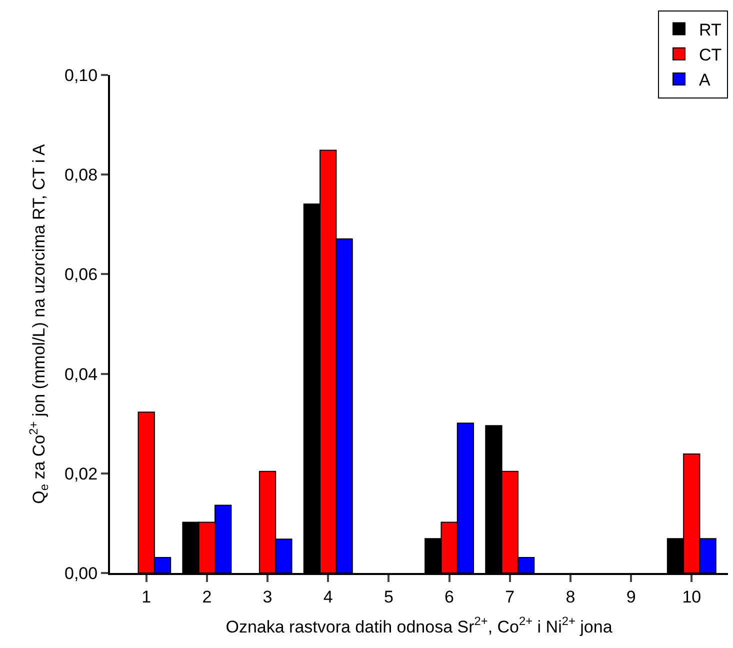 This screenshot has height=648, width=733. Describe the element at coordinates (389, 596) in the screenshot. I see `x-tick-label: 5` at that location.